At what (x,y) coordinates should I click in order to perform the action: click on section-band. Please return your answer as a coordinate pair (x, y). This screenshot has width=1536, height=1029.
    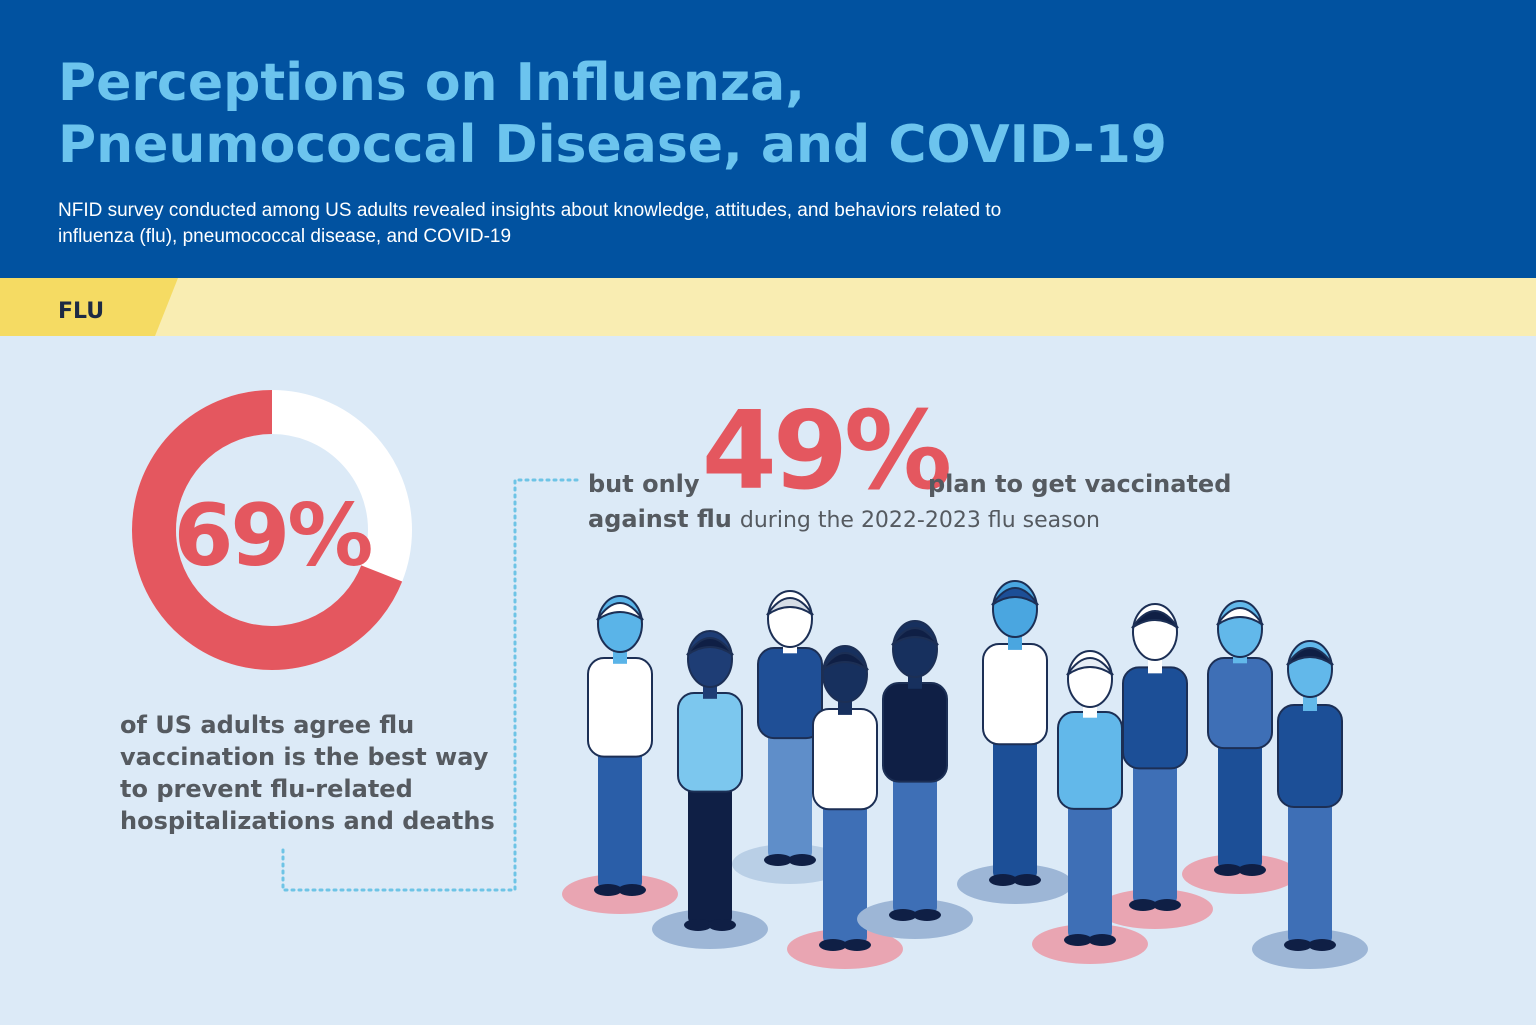
    Looking at the image, I should click on (768, 307).